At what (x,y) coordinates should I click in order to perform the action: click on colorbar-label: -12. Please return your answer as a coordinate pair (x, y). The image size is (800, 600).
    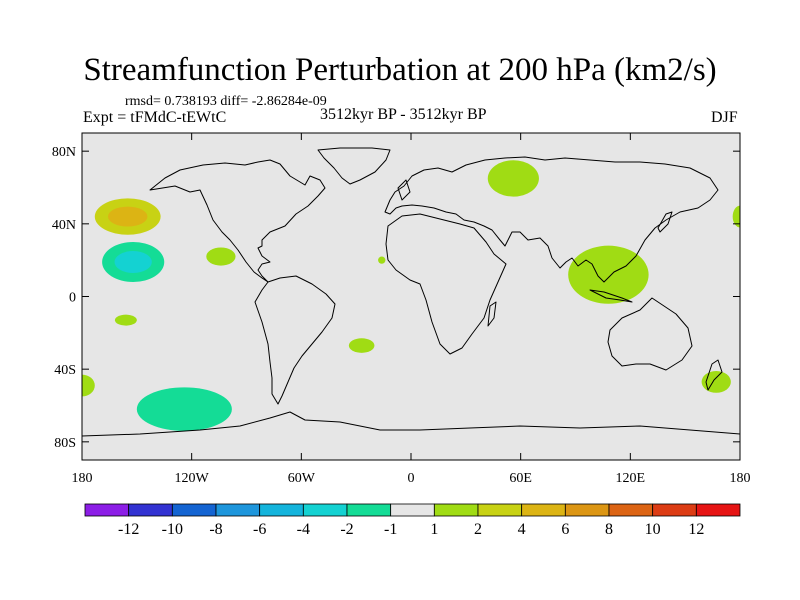
    Looking at the image, I should click on (128, 529).